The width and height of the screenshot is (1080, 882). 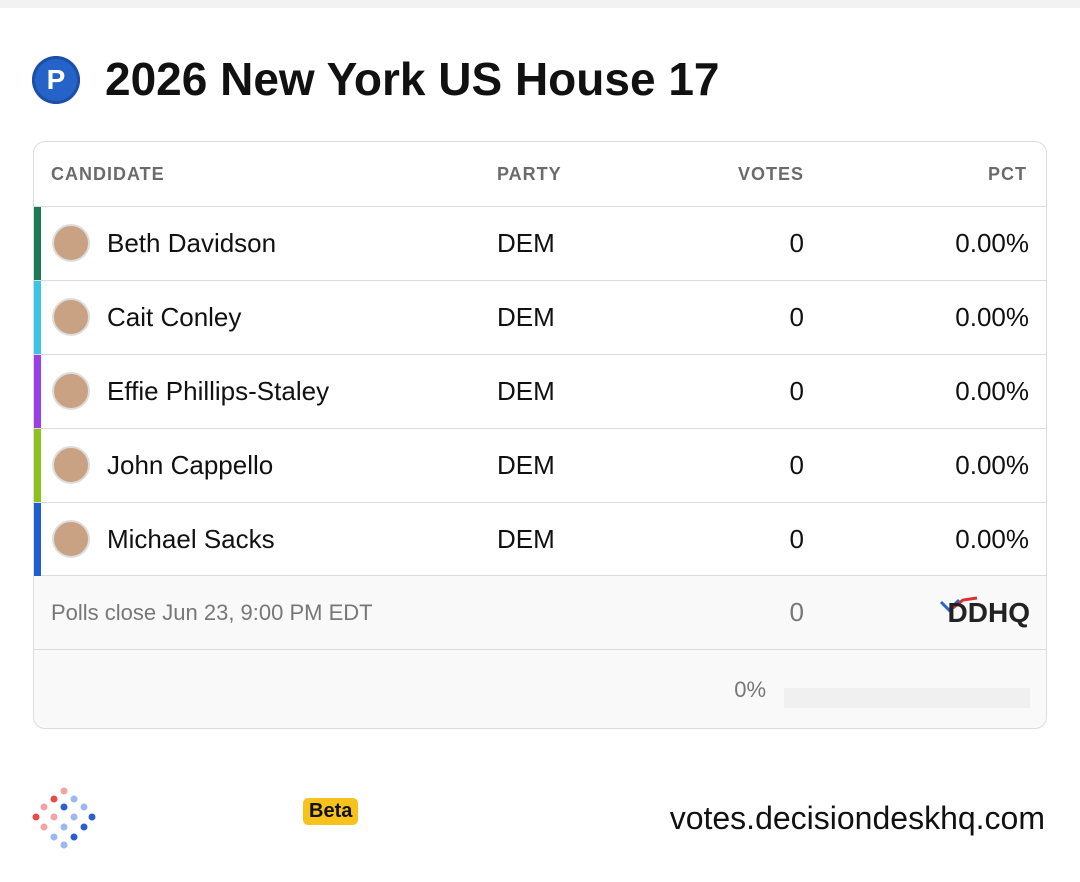 I want to click on candidate-row: Beth Davidson DEM 0 0.00%, so click(x=540, y=243).